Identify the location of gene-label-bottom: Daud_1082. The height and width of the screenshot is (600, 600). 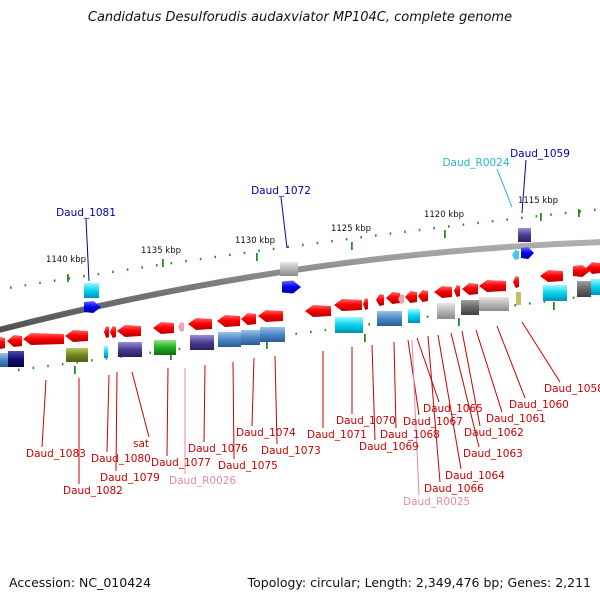
(93, 491).